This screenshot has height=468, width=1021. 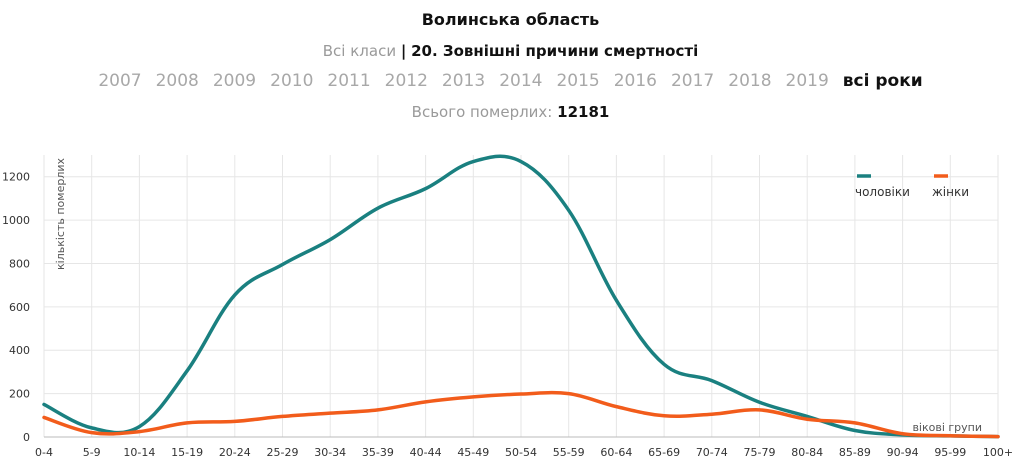 What do you see at coordinates (750, 81) in the screenshot?
I see `year-option: 2018` at bounding box center [750, 81].